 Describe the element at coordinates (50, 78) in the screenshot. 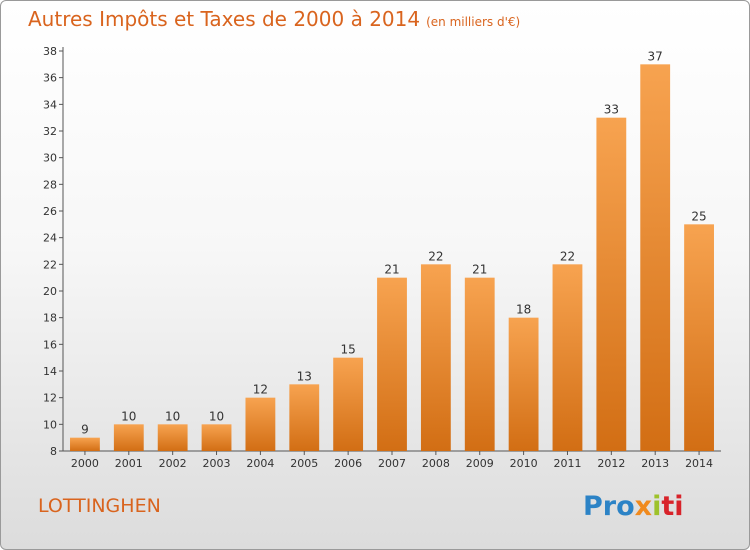

I see `y-tick-label: 36` at that location.